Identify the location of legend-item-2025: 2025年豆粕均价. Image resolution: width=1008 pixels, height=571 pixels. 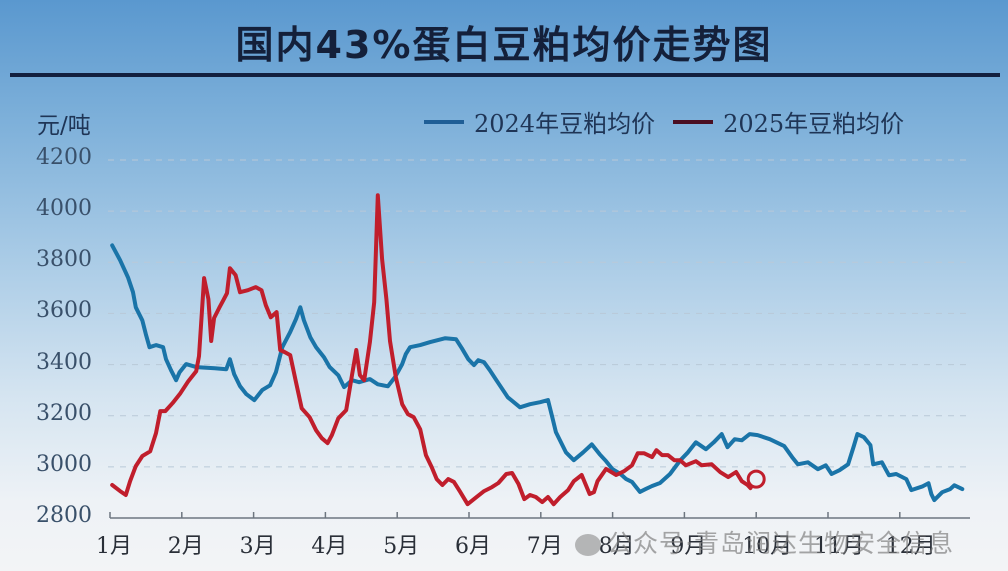
(788, 121).